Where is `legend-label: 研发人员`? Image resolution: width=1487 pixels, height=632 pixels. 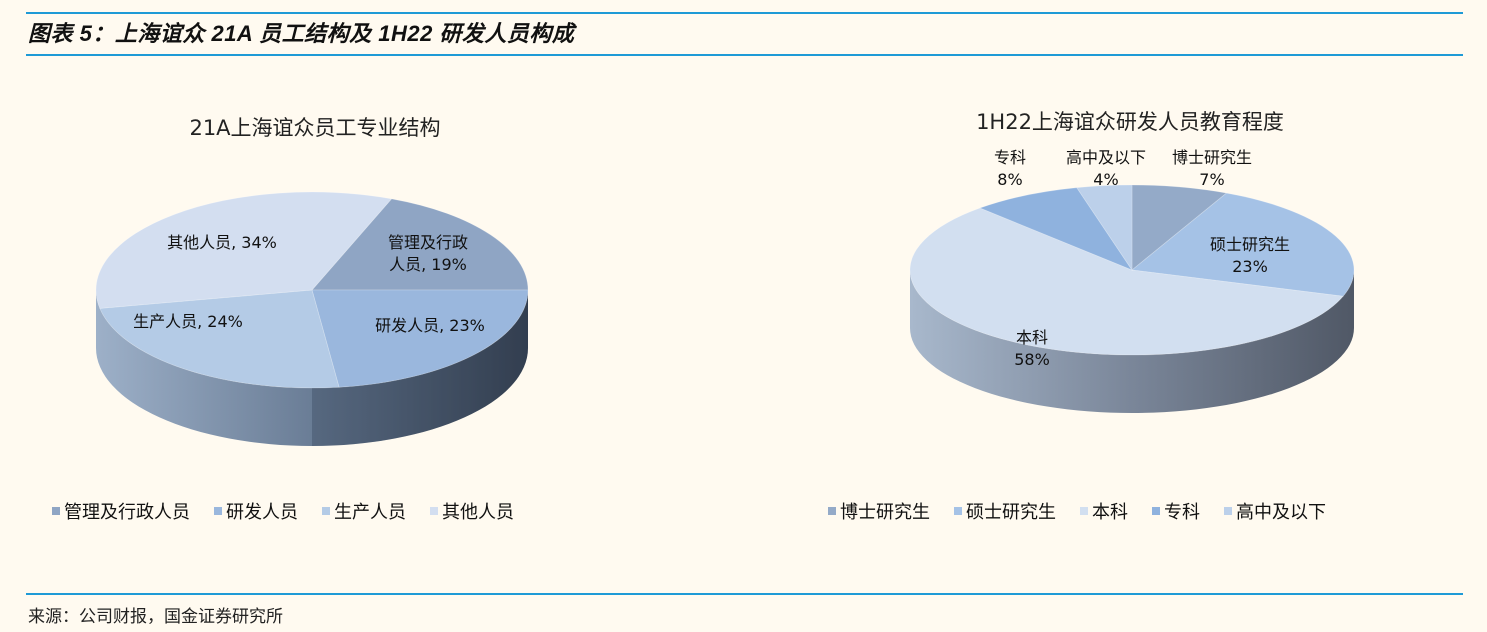
legend-label: 研发人员 is located at coordinates (262, 512).